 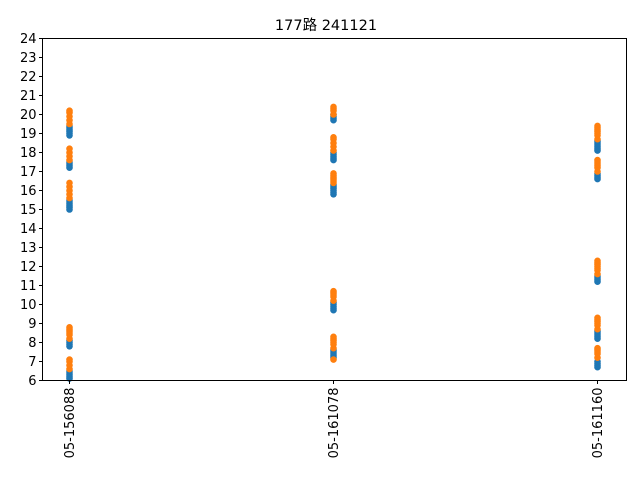 What do you see at coordinates (28, 210) in the screenshot?
I see `y-tick-label: 15` at bounding box center [28, 210].